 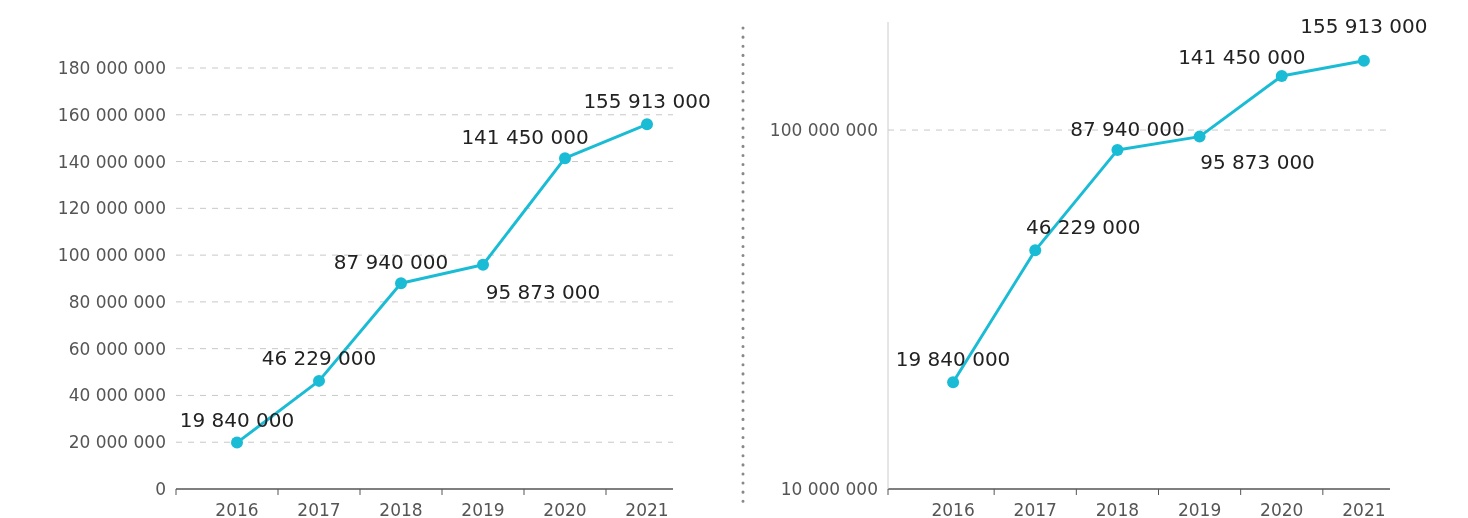 I want to click on y-tick-label: 160 000 000, so click(x=111, y=114).